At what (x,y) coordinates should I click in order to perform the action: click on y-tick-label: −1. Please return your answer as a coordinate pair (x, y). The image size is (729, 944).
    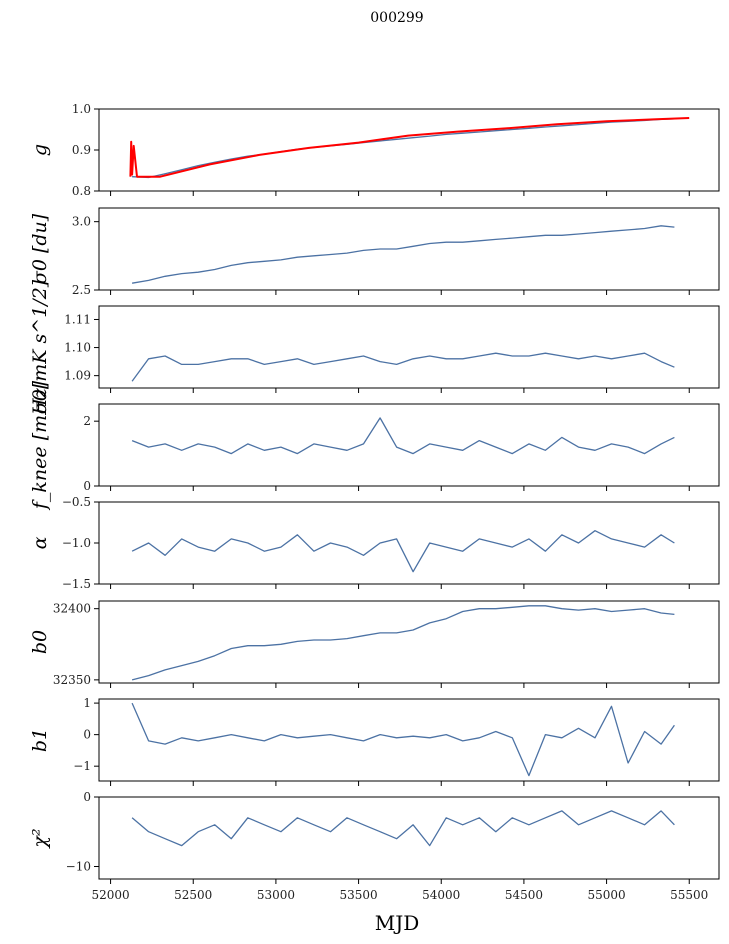
    Looking at the image, I should click on (82, 766).